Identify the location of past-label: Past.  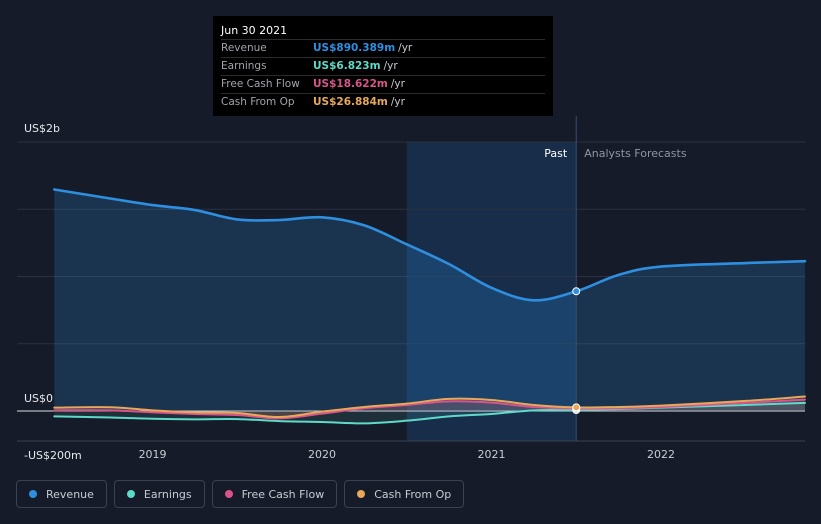
(556, 153).